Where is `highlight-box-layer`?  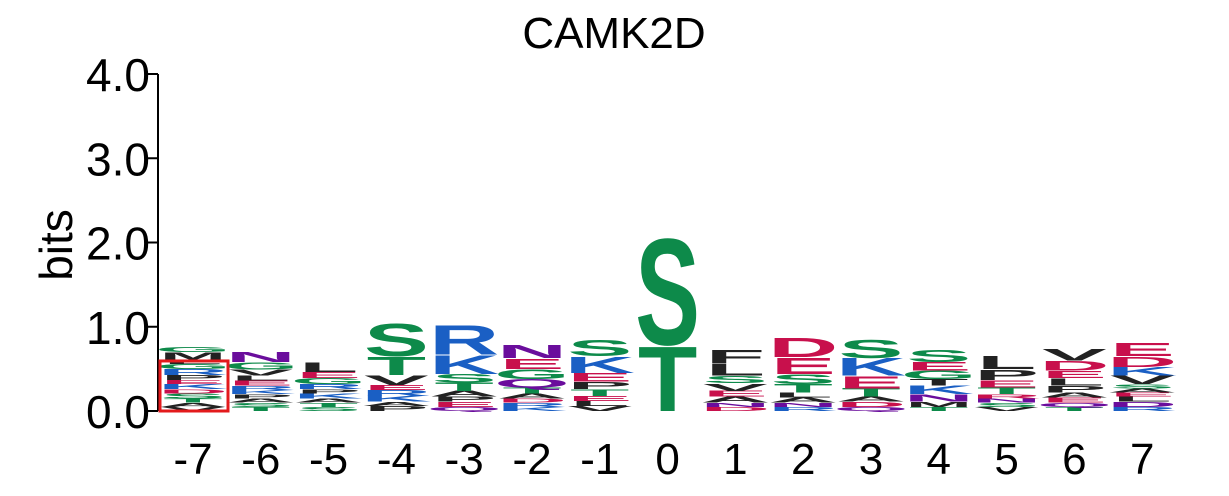 highlight-box-layer is located at coordinates (194, 386).